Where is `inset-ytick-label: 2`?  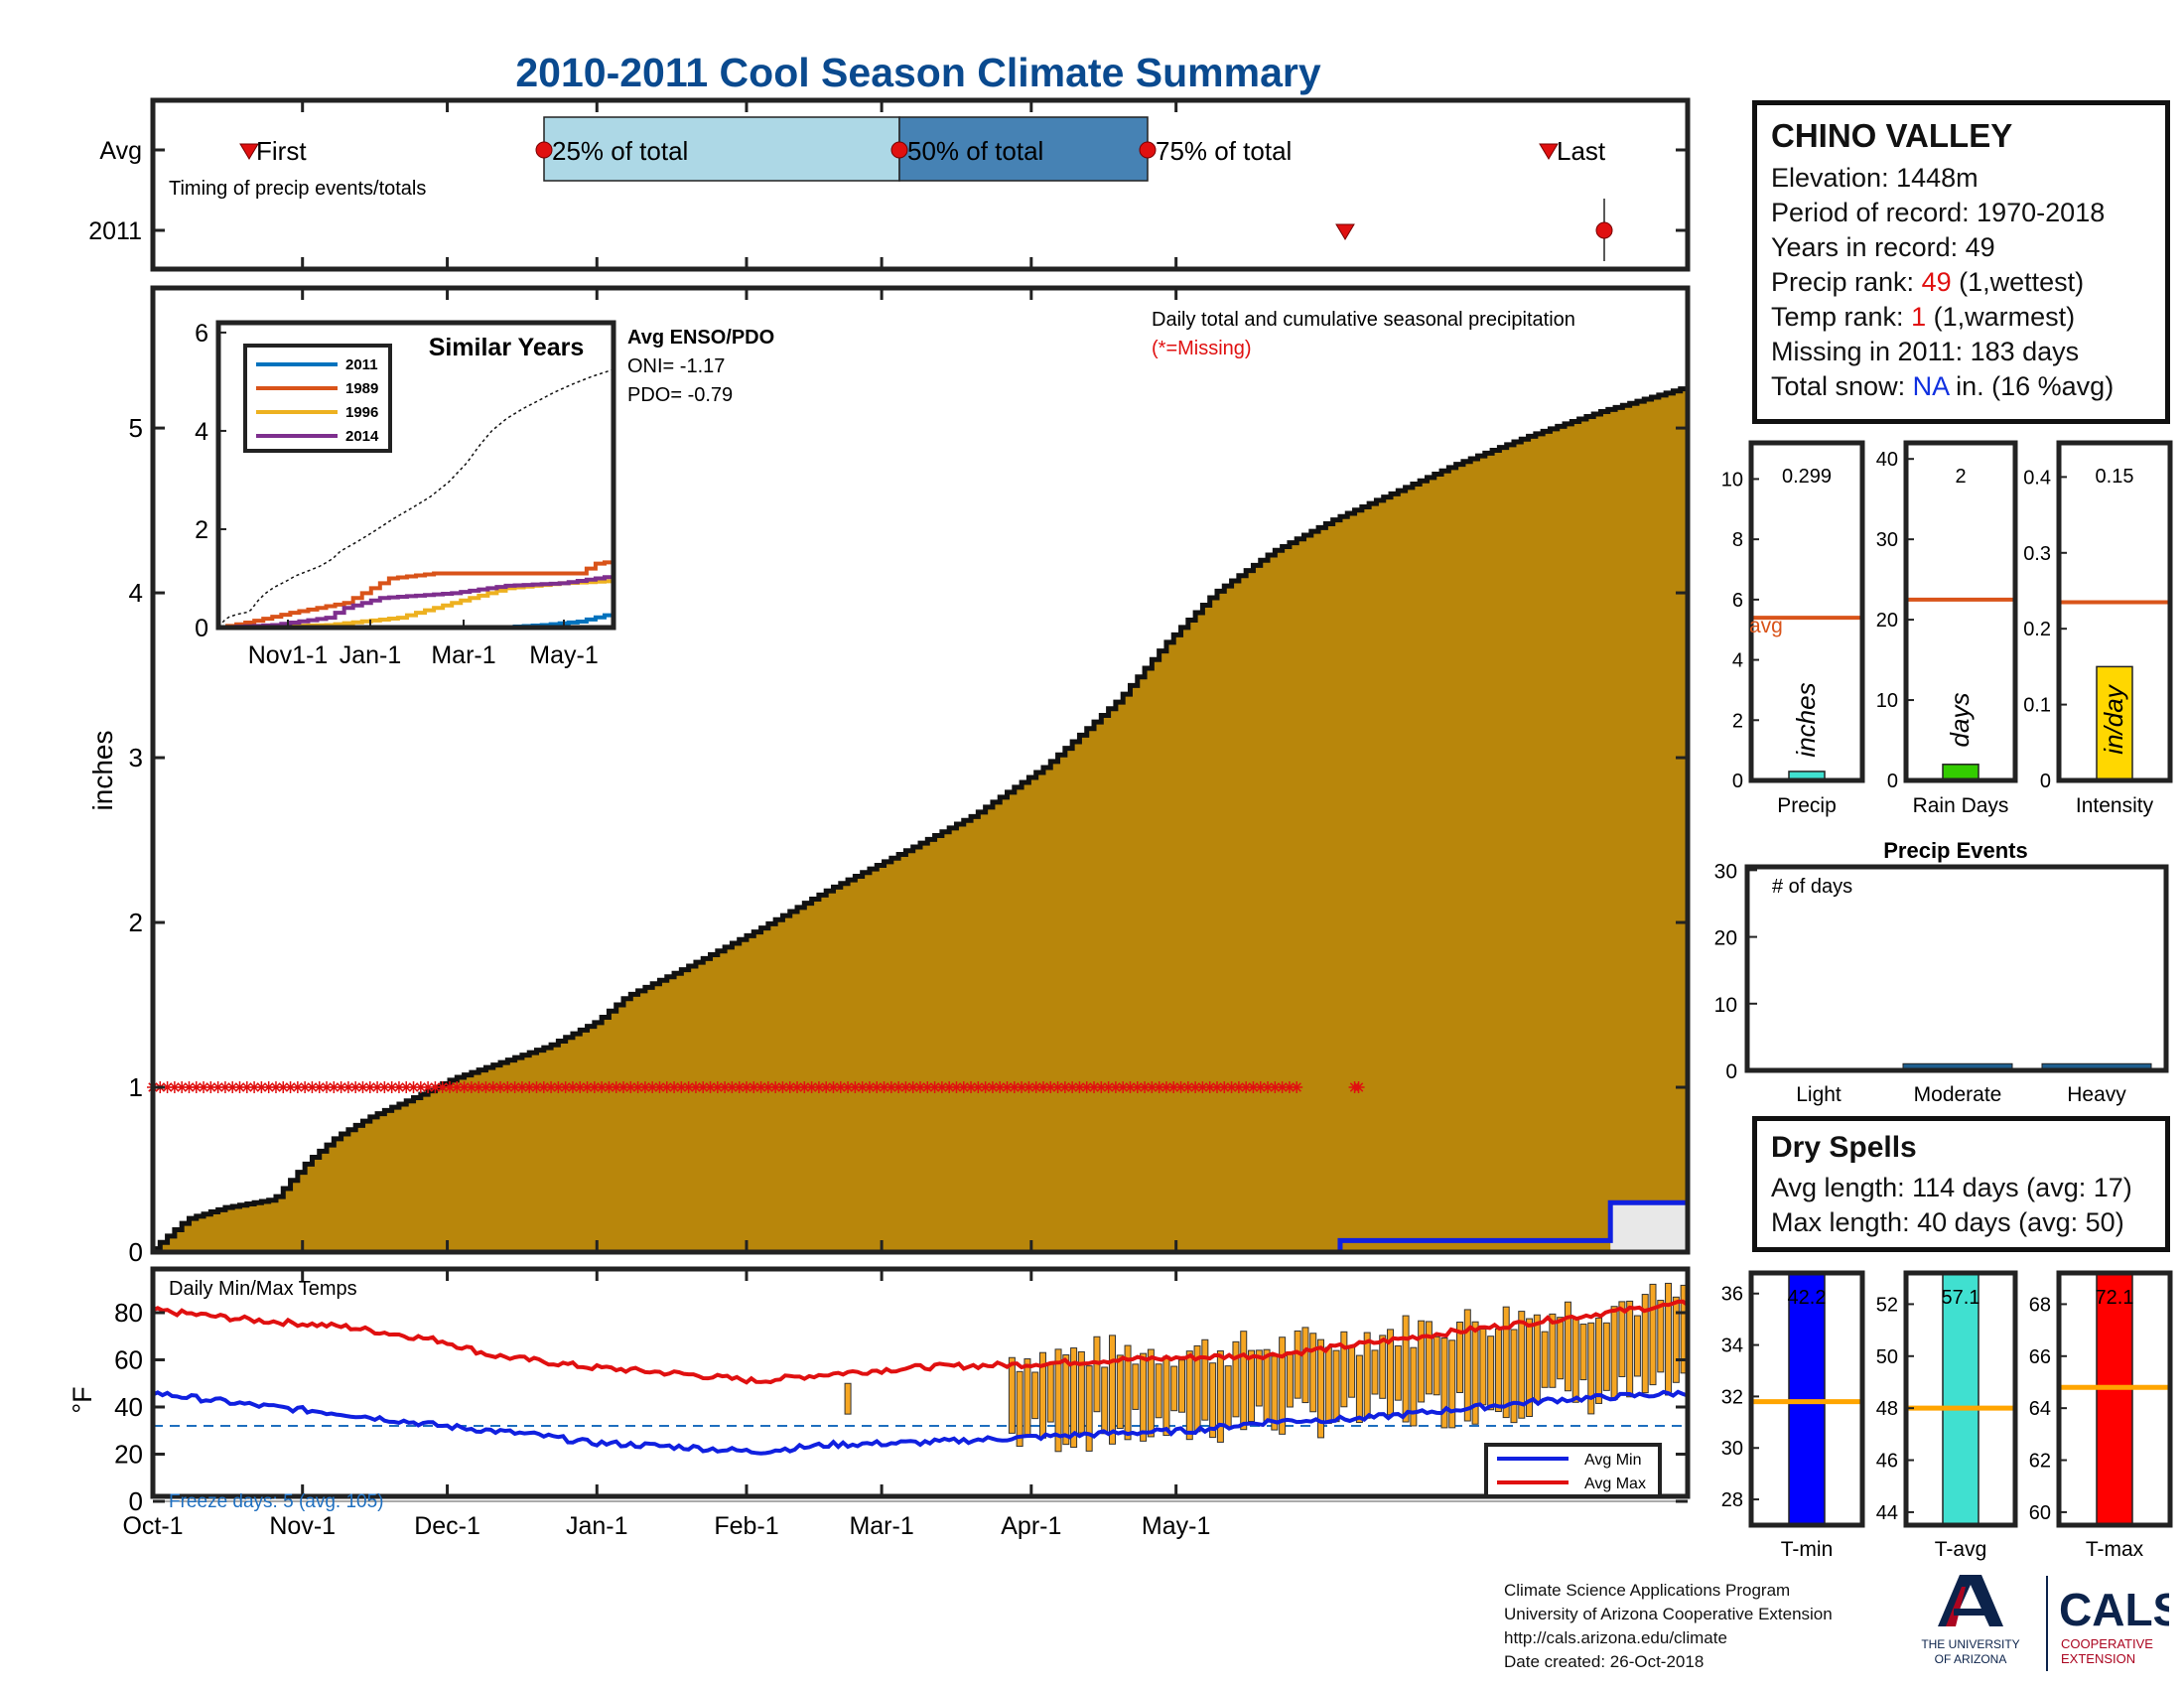
inset-ytick-label: 2 is located at coordinates (201, 530).